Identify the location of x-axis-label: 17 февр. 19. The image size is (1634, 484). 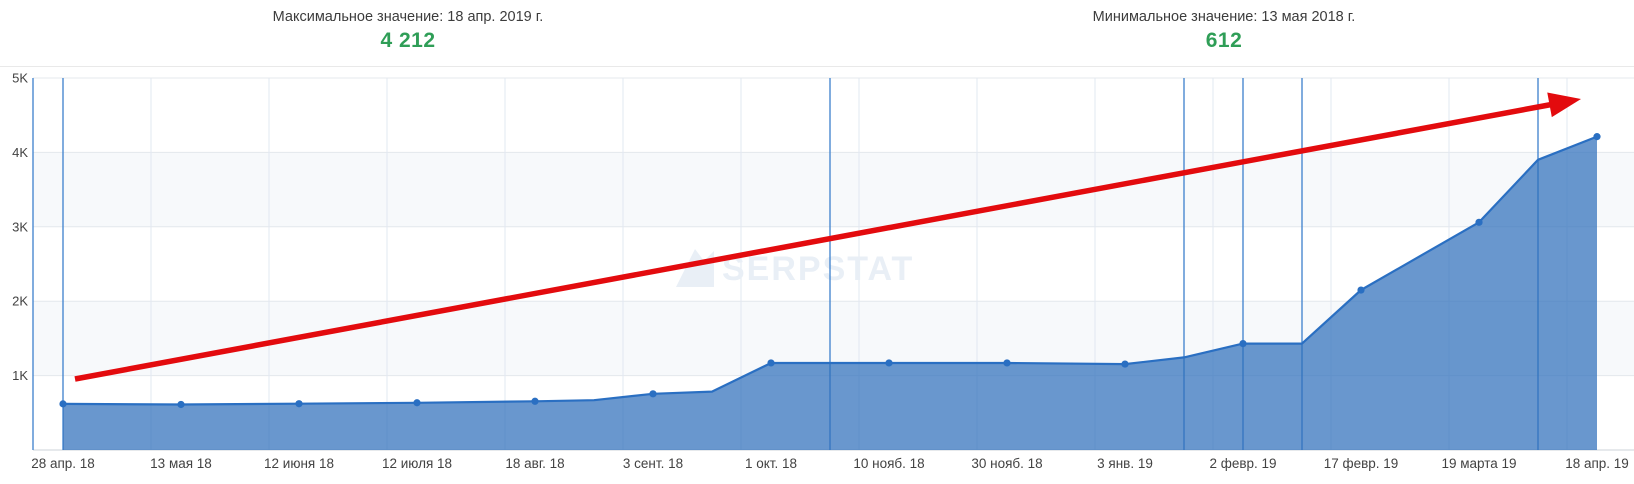
(1361, 463).